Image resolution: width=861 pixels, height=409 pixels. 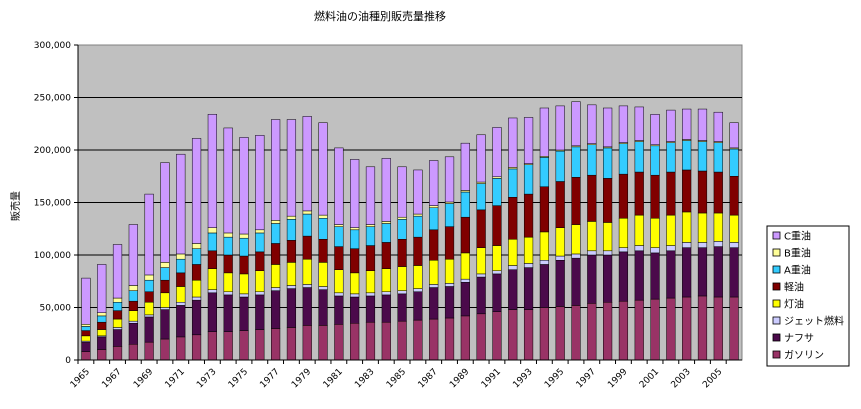 What do you see at coordinates (522, 378) in the screenshot?
I see `x-tick-label: 1993` at bounding box center [522, 378].